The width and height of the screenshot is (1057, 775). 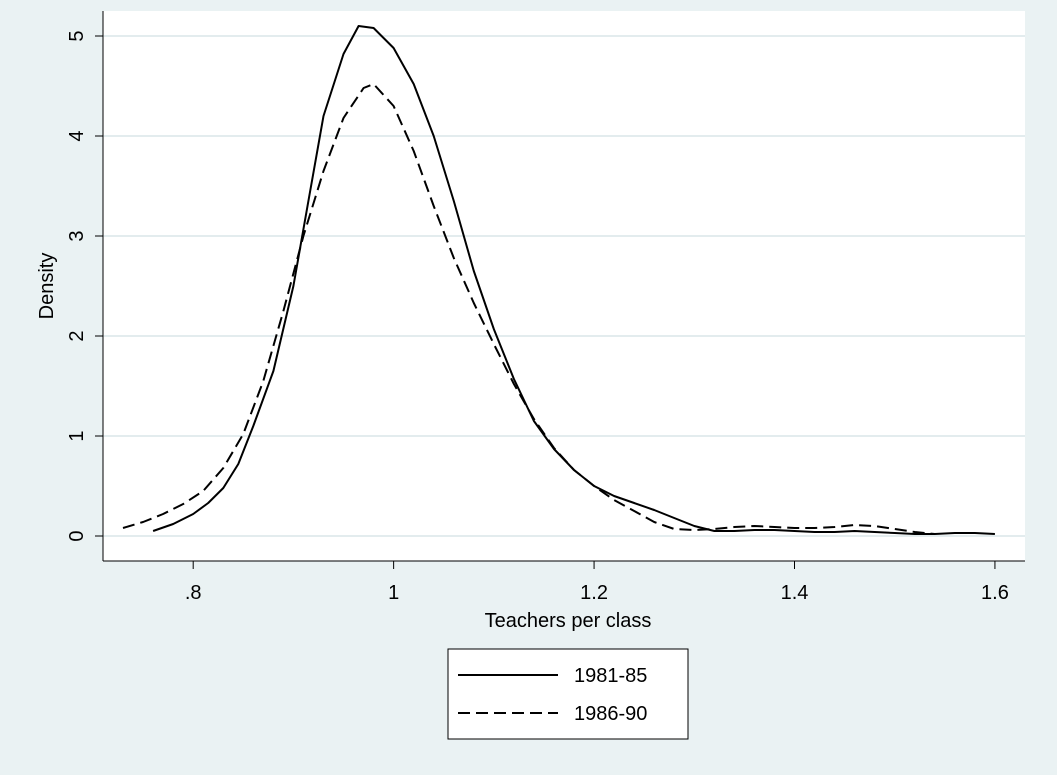 What do you see at coordinates (594, 593) in the screenshot?
I see `x-tick-label: 1.2` at bounding box center [594, 593].